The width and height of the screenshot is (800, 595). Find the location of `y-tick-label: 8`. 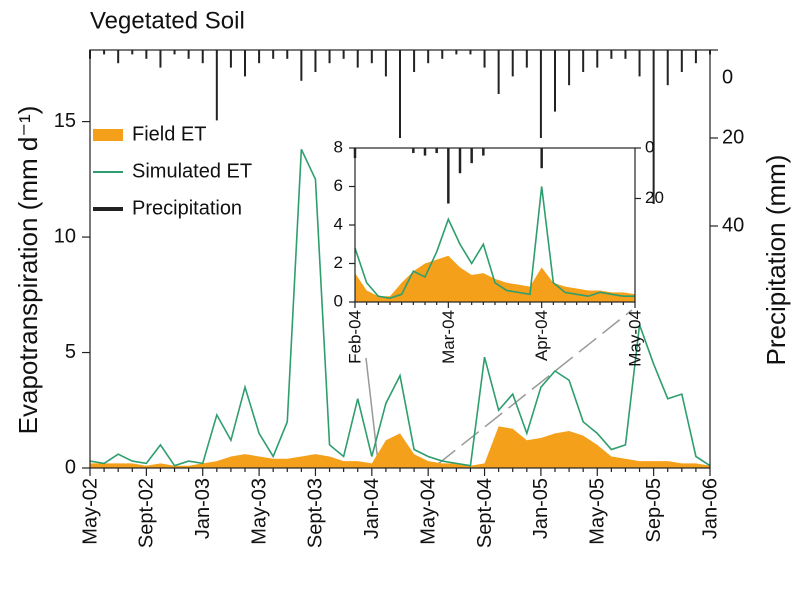

y-tick-label: 8 is located at coordinates (338, 146).